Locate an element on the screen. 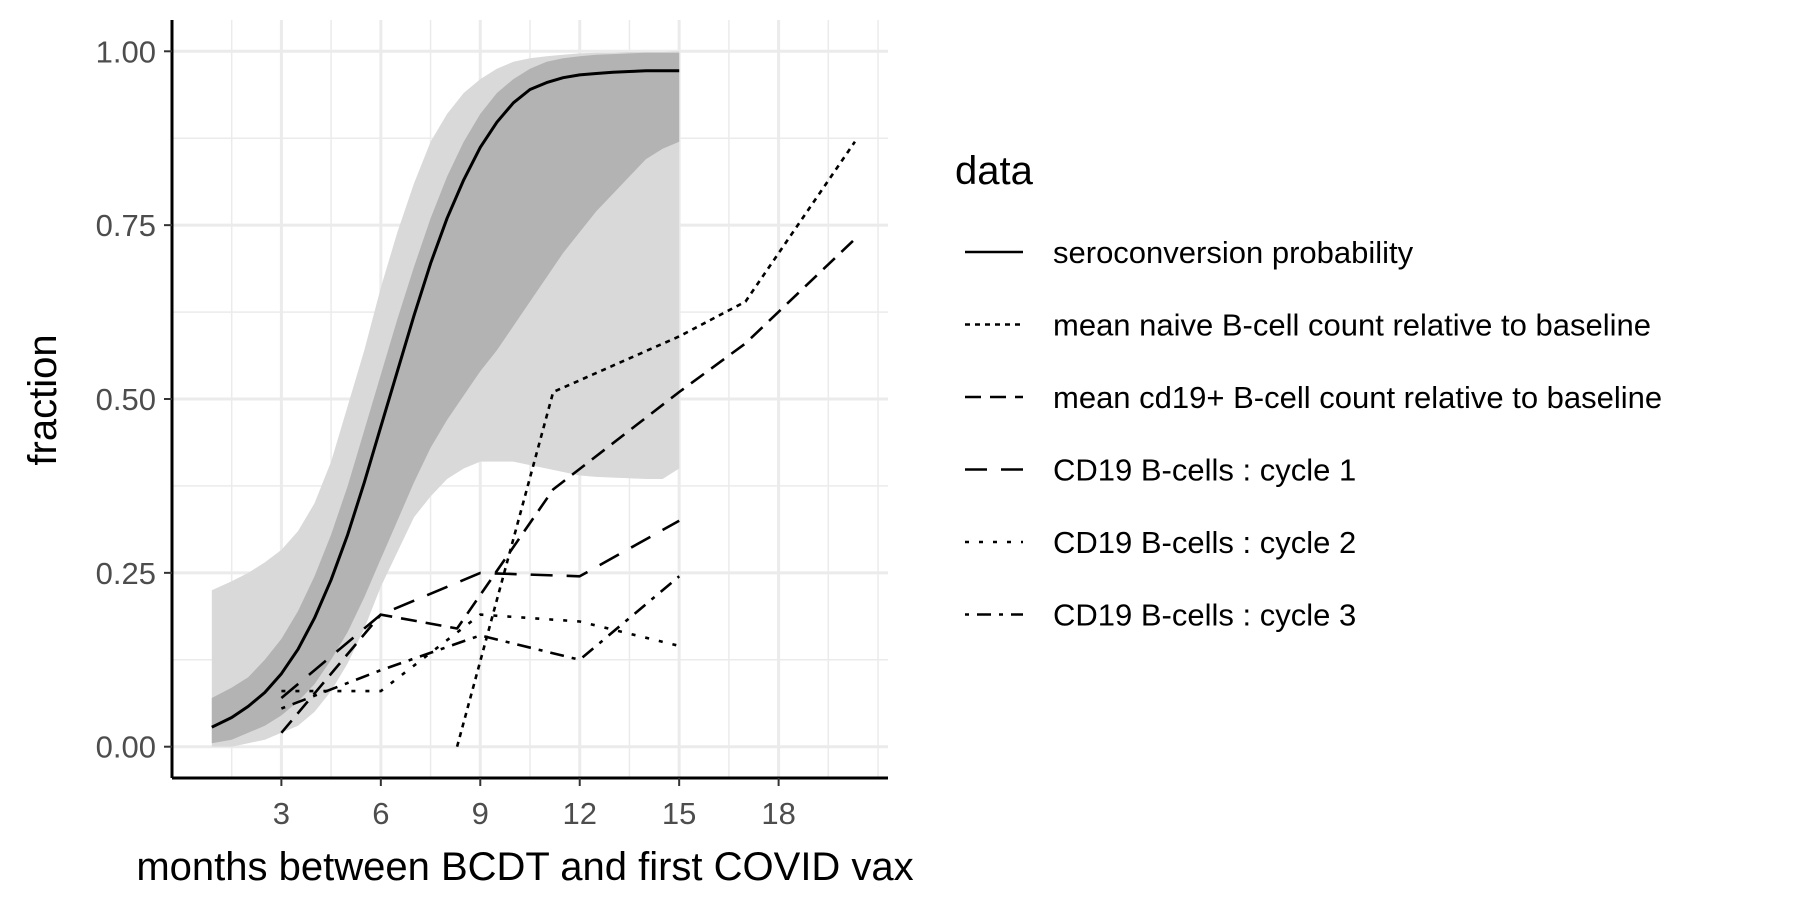  legend-label-4: CD19 B-cells : cycle 1 is located at coordinates (1204, 470).